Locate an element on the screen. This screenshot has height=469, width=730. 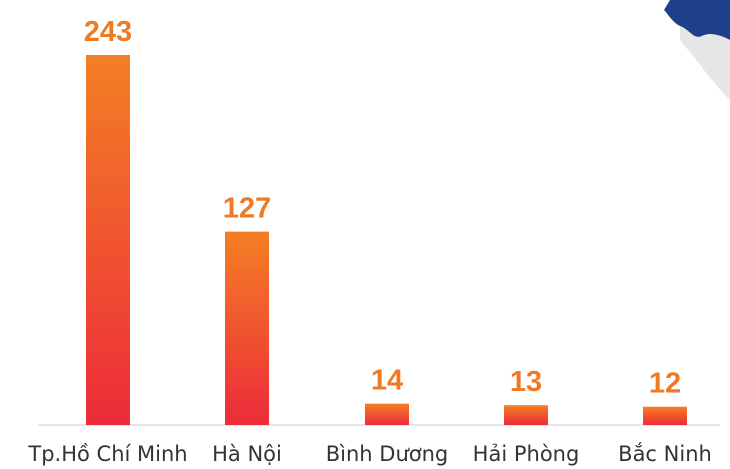
category-label-4: Bắc Ninh is located at coordinates (665, 454).